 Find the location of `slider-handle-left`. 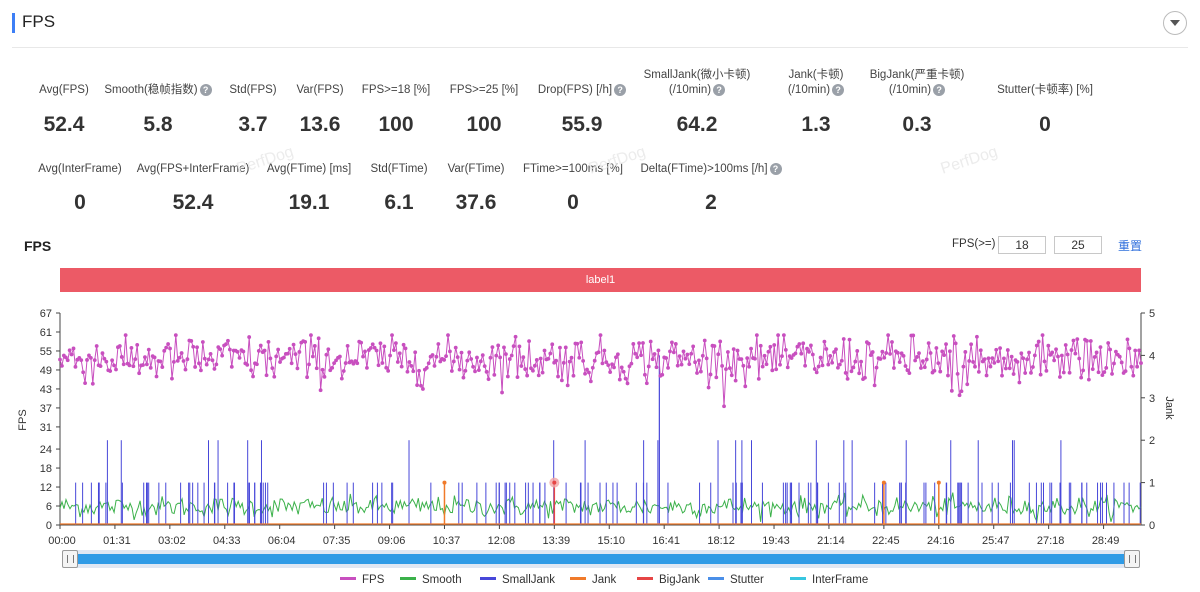

slider-handle-left is located at coordinates (70, 559).